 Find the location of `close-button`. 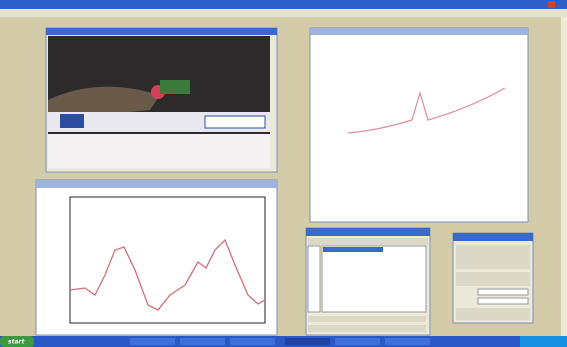

close-button is located at coordinates (551, 4).